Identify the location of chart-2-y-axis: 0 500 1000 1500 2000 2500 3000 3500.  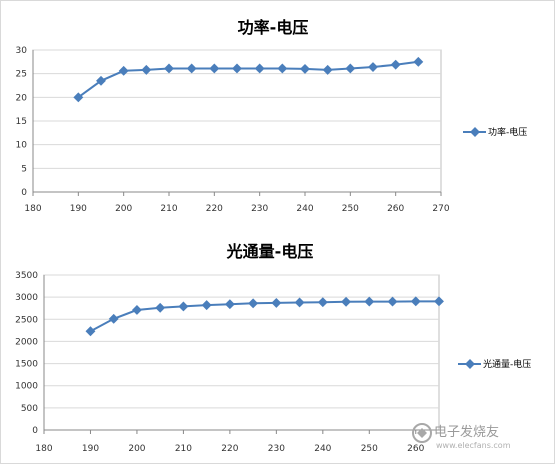
(30, 353).